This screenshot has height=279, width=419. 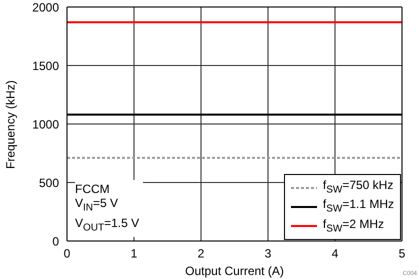 I want to click on annotation: V$_{OUT}$=1.5 V, so click(x=107, y=224).